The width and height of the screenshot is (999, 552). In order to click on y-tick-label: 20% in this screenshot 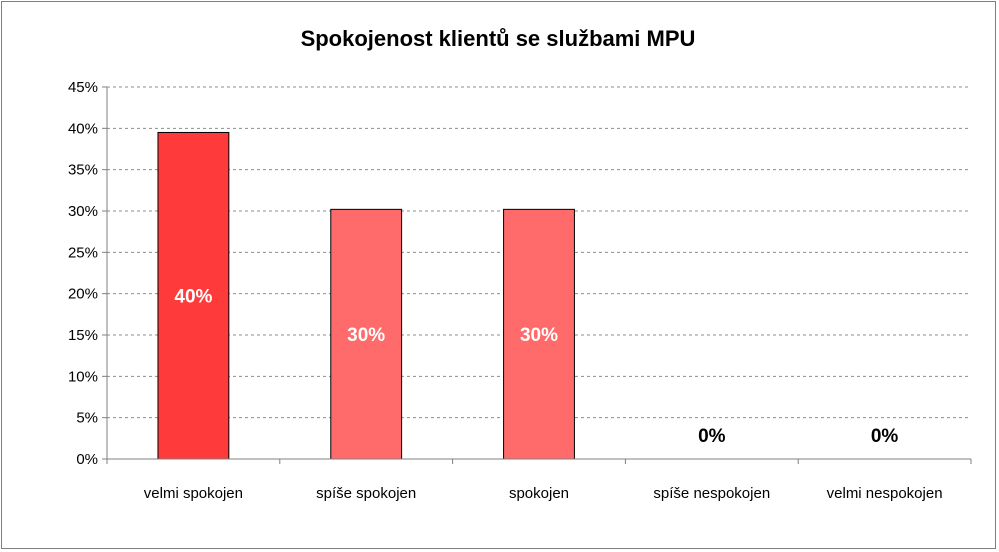, I will do `click(83, 294)`.